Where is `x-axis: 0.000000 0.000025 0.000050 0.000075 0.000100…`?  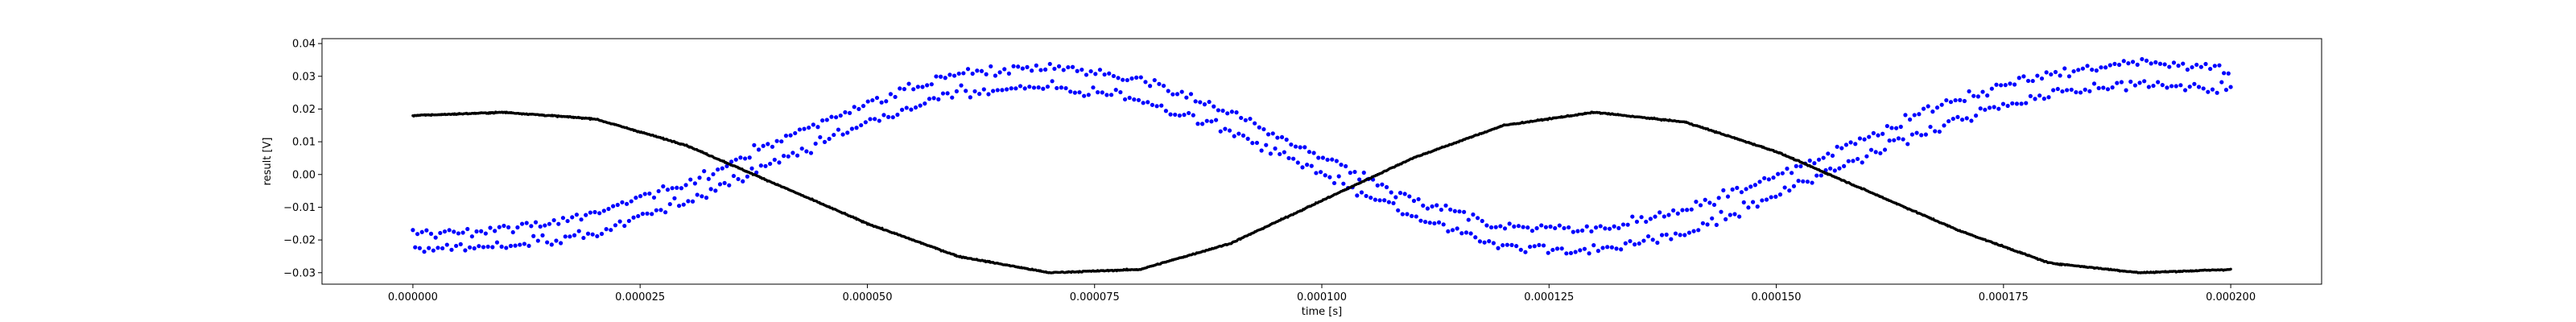
x-axis: 0.000000 0.000025 0.000050 0.000075 0.000100… is located at coordinates (1322, 293).